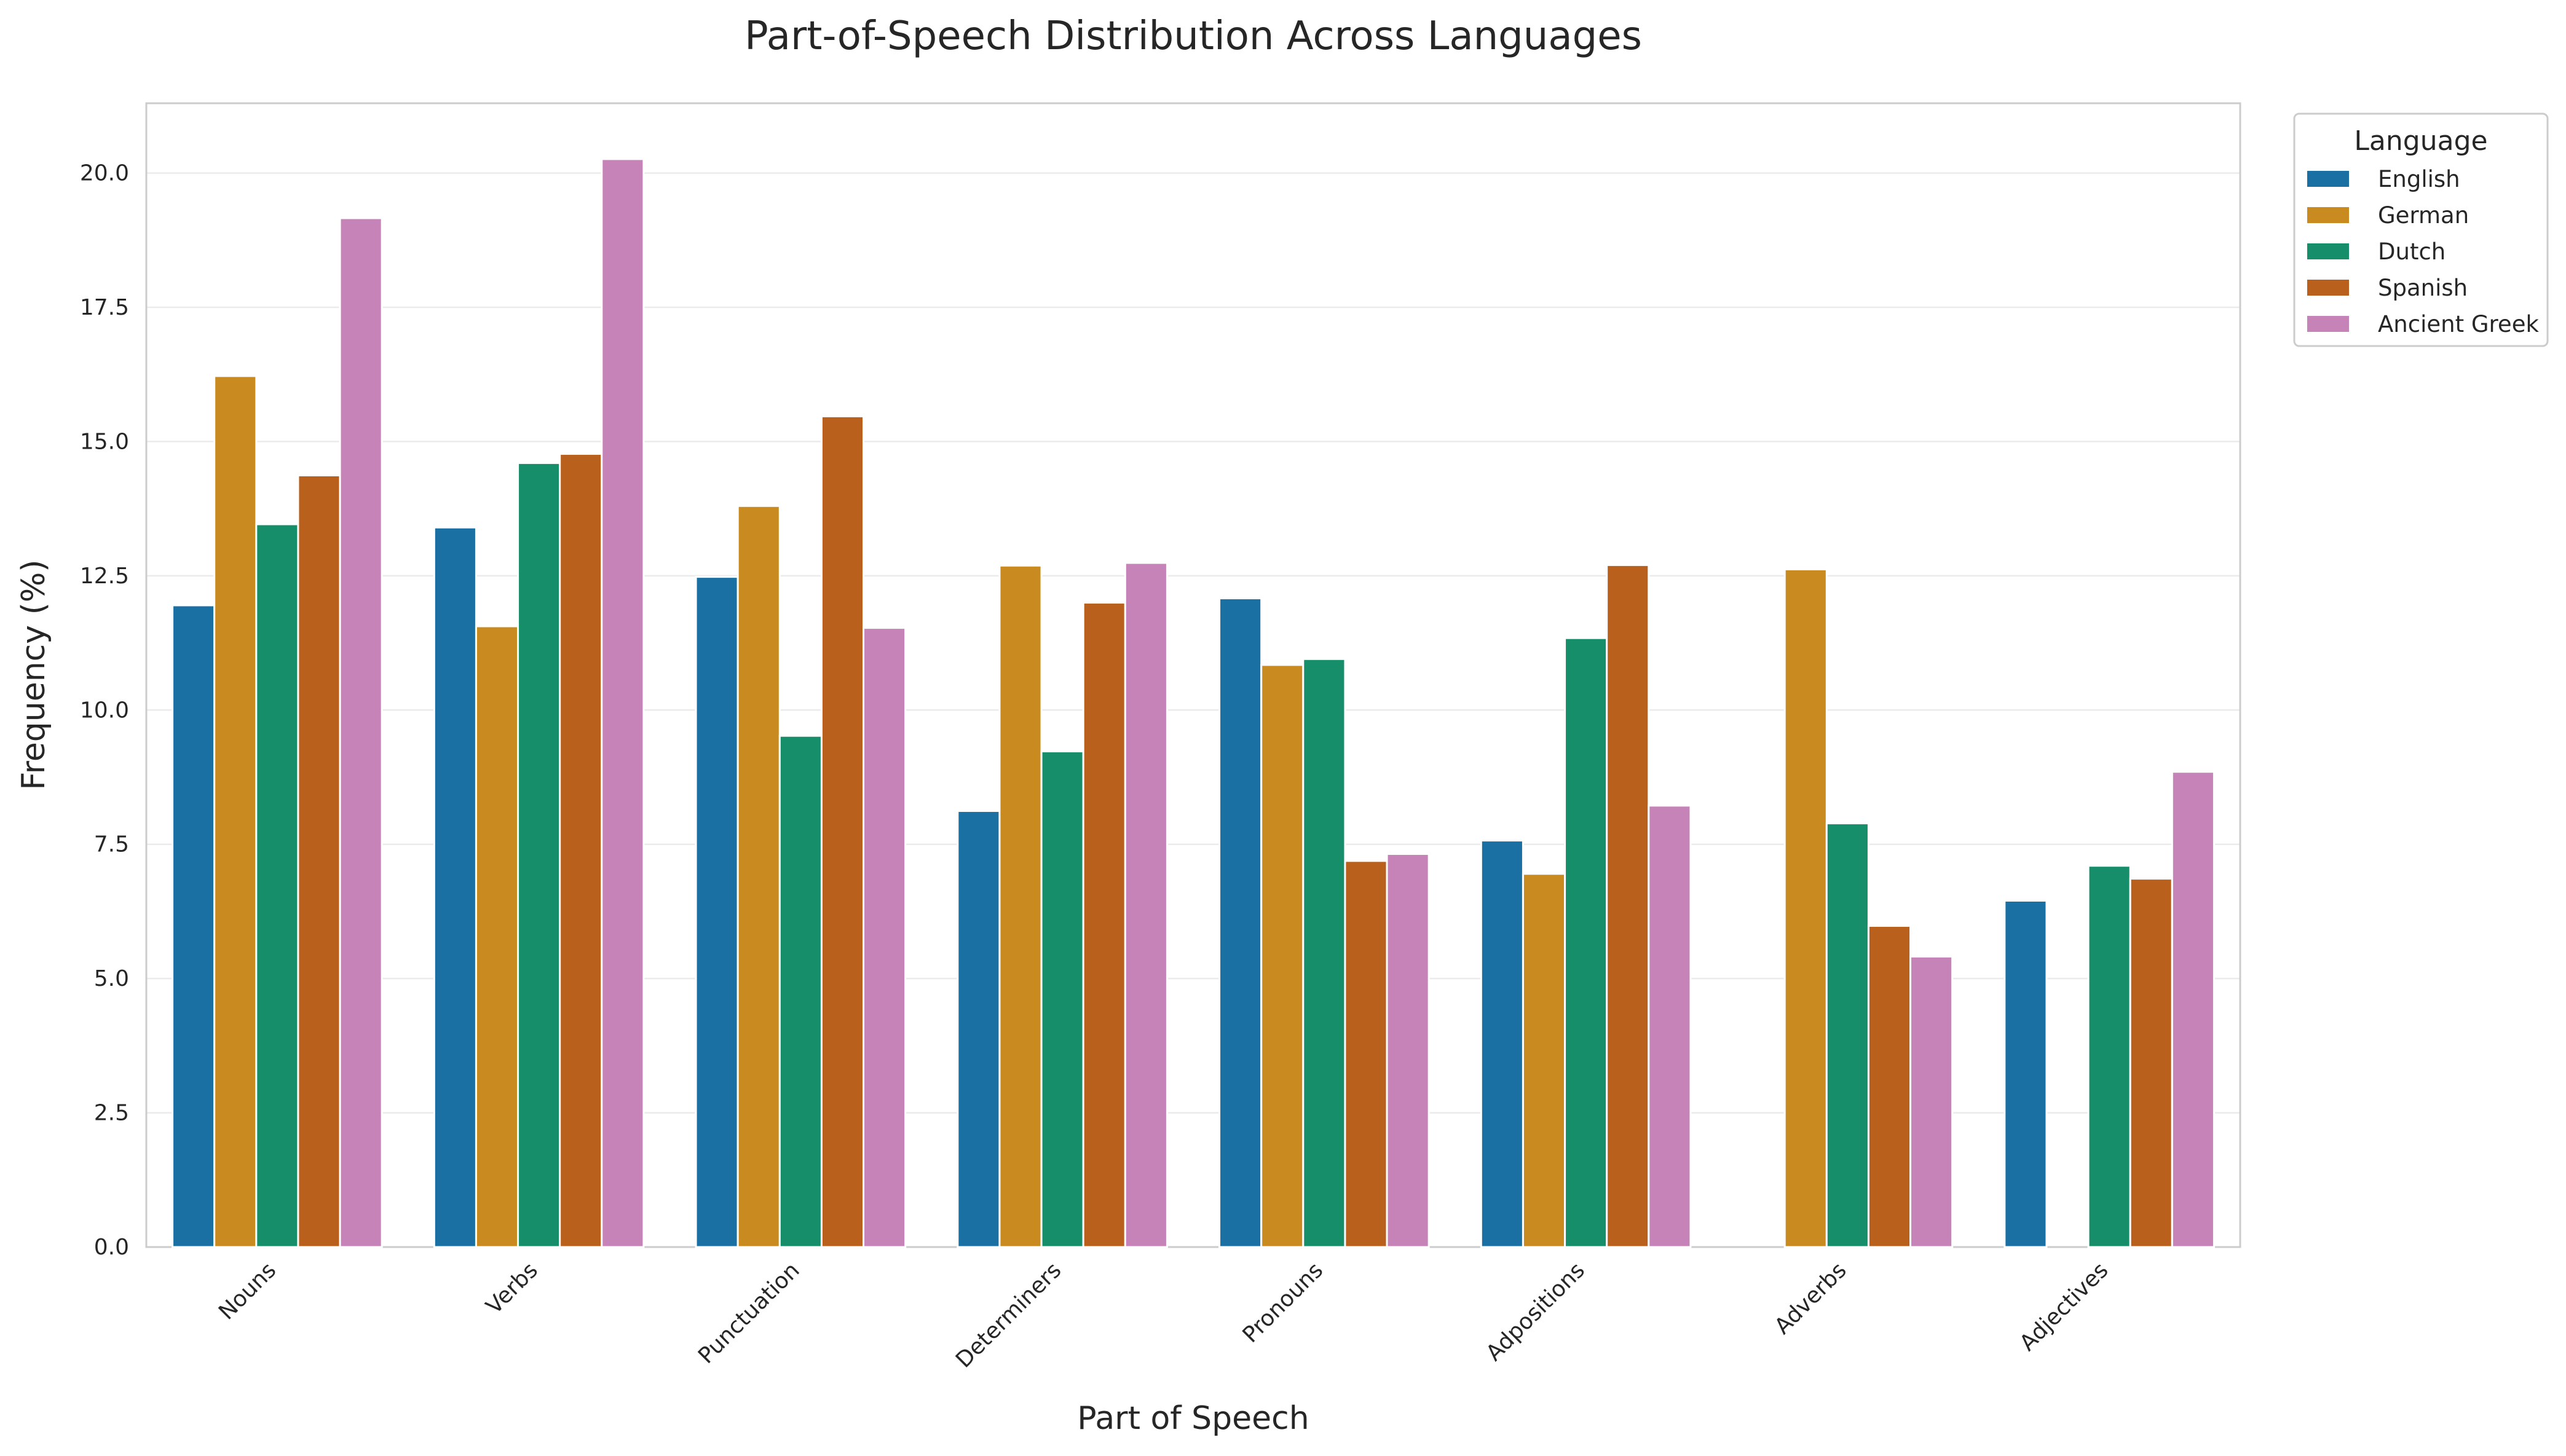  I want to click on bar-german-nouns, so click(235, 811).